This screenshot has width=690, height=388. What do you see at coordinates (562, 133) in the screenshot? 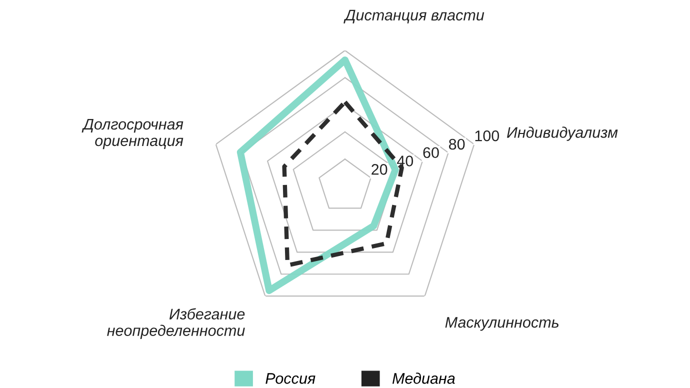
I see `spoke-label: Индивидуализм` at bounding box center [562, 133].